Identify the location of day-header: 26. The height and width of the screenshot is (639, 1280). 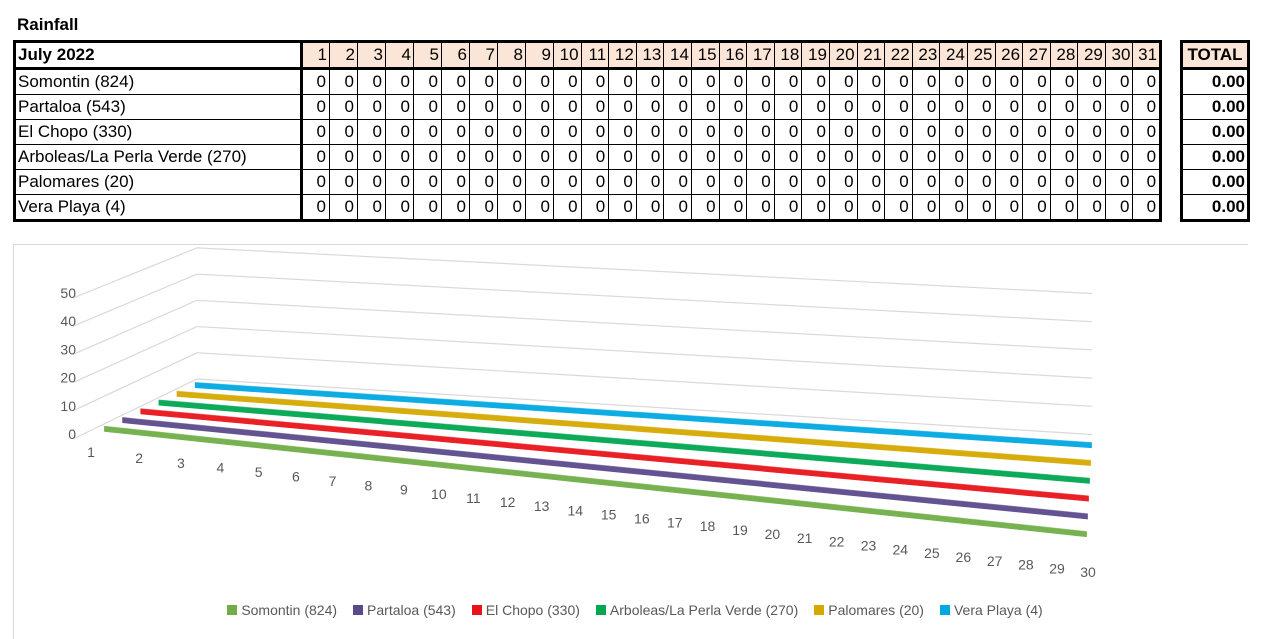
(1009, 55).